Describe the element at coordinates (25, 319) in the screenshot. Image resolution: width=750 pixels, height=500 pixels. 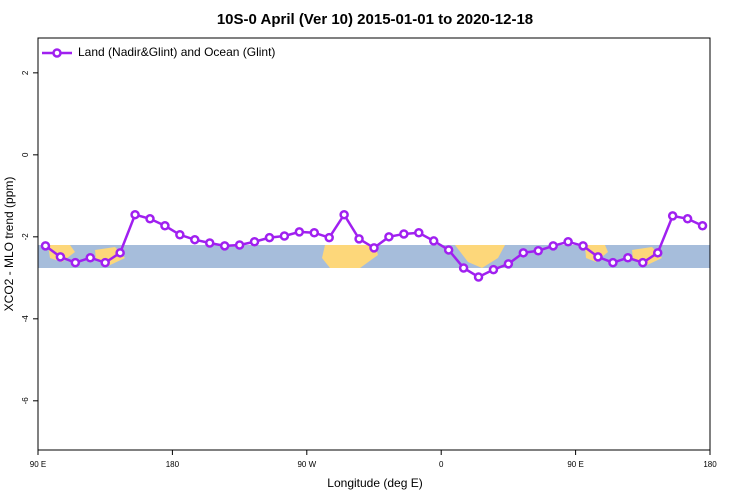
I see `y-tick-label: -4` at that location.